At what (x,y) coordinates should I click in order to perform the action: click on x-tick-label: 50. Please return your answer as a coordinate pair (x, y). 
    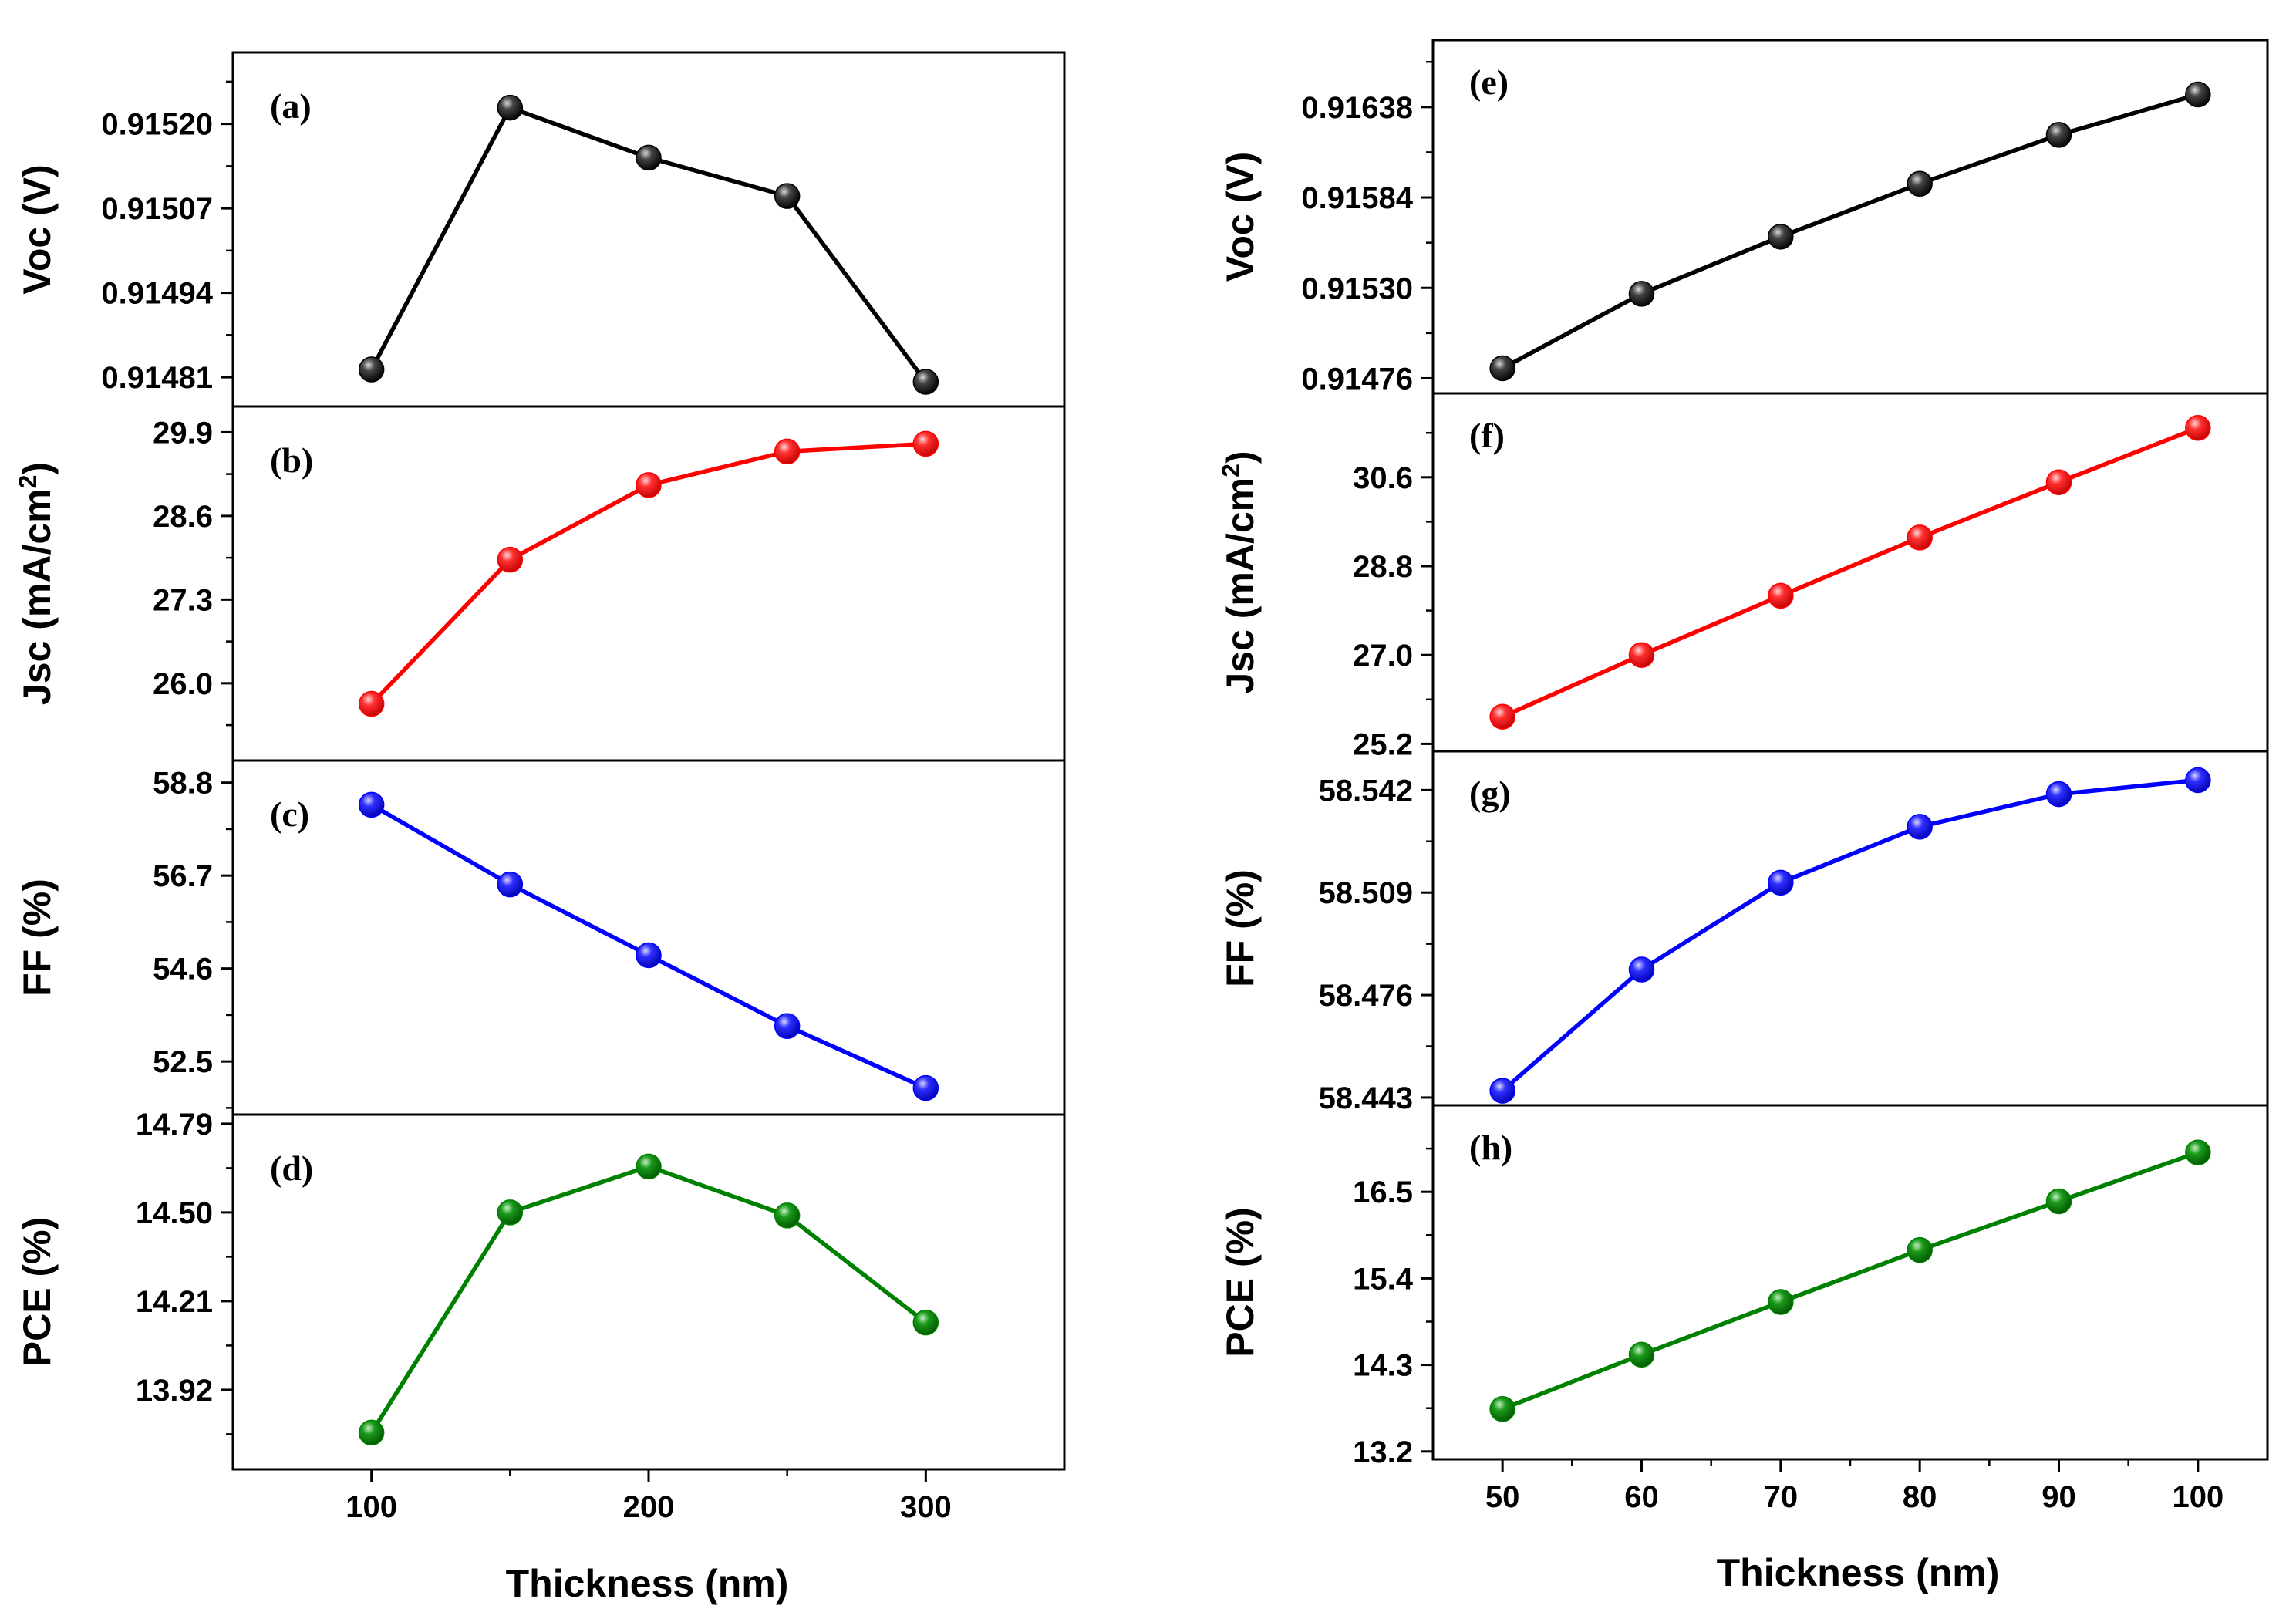
    Looking at the image, I should click on (1502, 1497).